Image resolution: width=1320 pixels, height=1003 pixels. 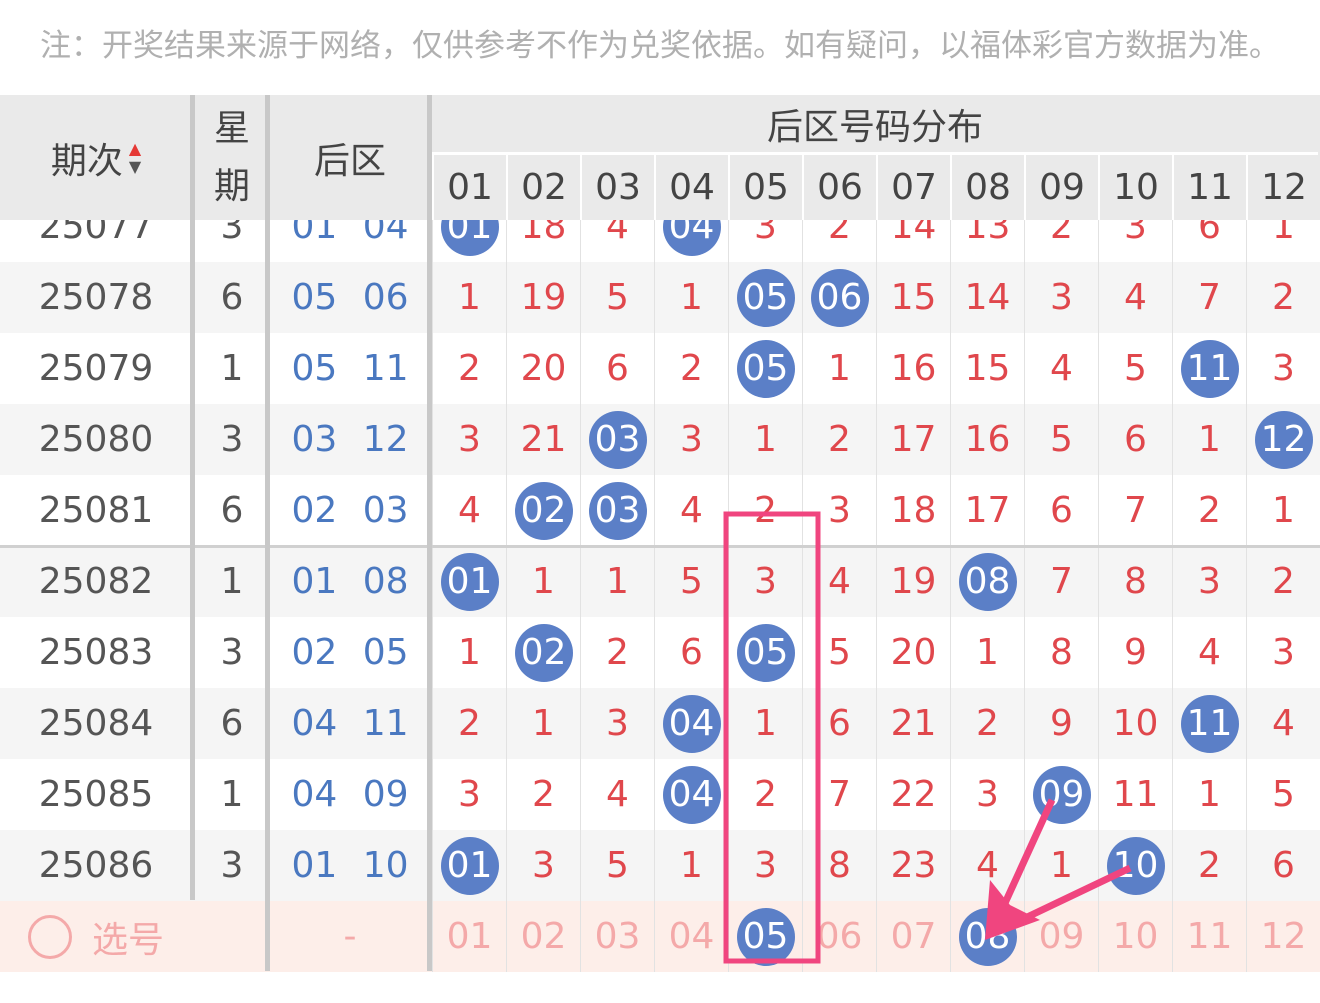 I want to click on number-header: 10, so click(x=1135, y=187).